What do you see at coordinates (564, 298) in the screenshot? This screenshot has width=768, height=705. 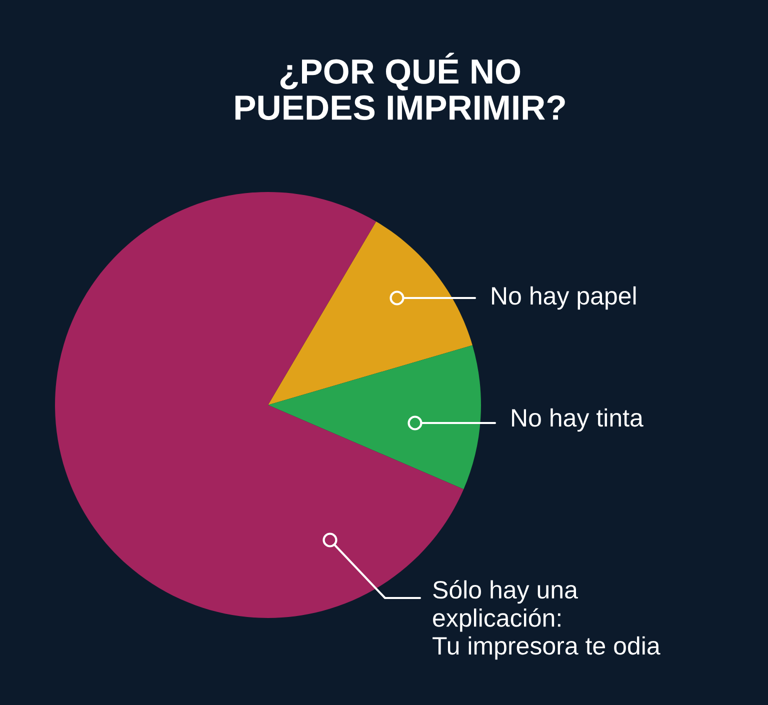 I see `slice-label: No hay papel` at bounding box center [564, 298].